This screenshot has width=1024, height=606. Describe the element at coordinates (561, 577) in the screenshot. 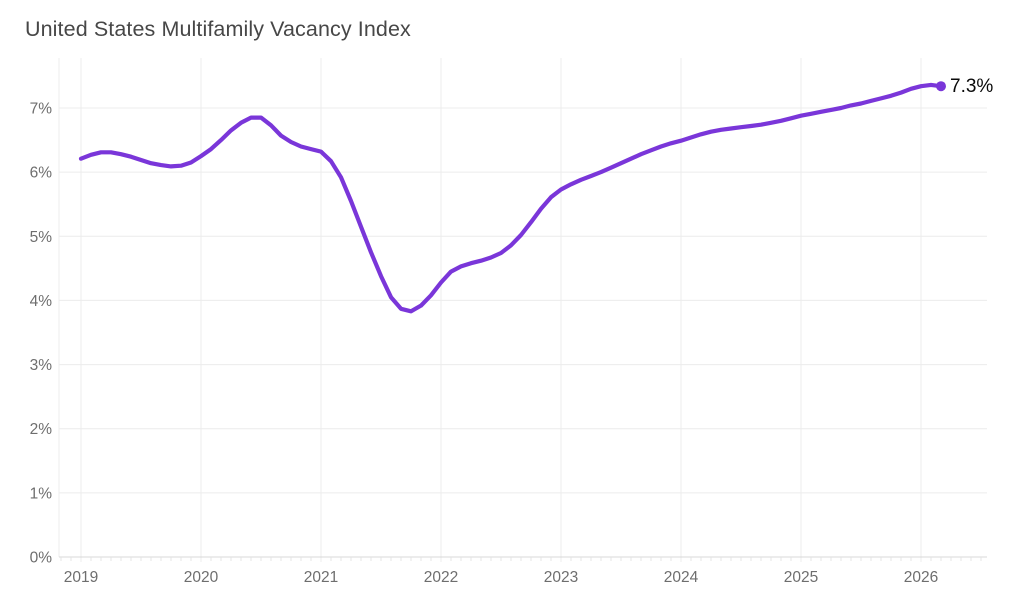

I see `x-axis-label-2023: 2023` at that location.